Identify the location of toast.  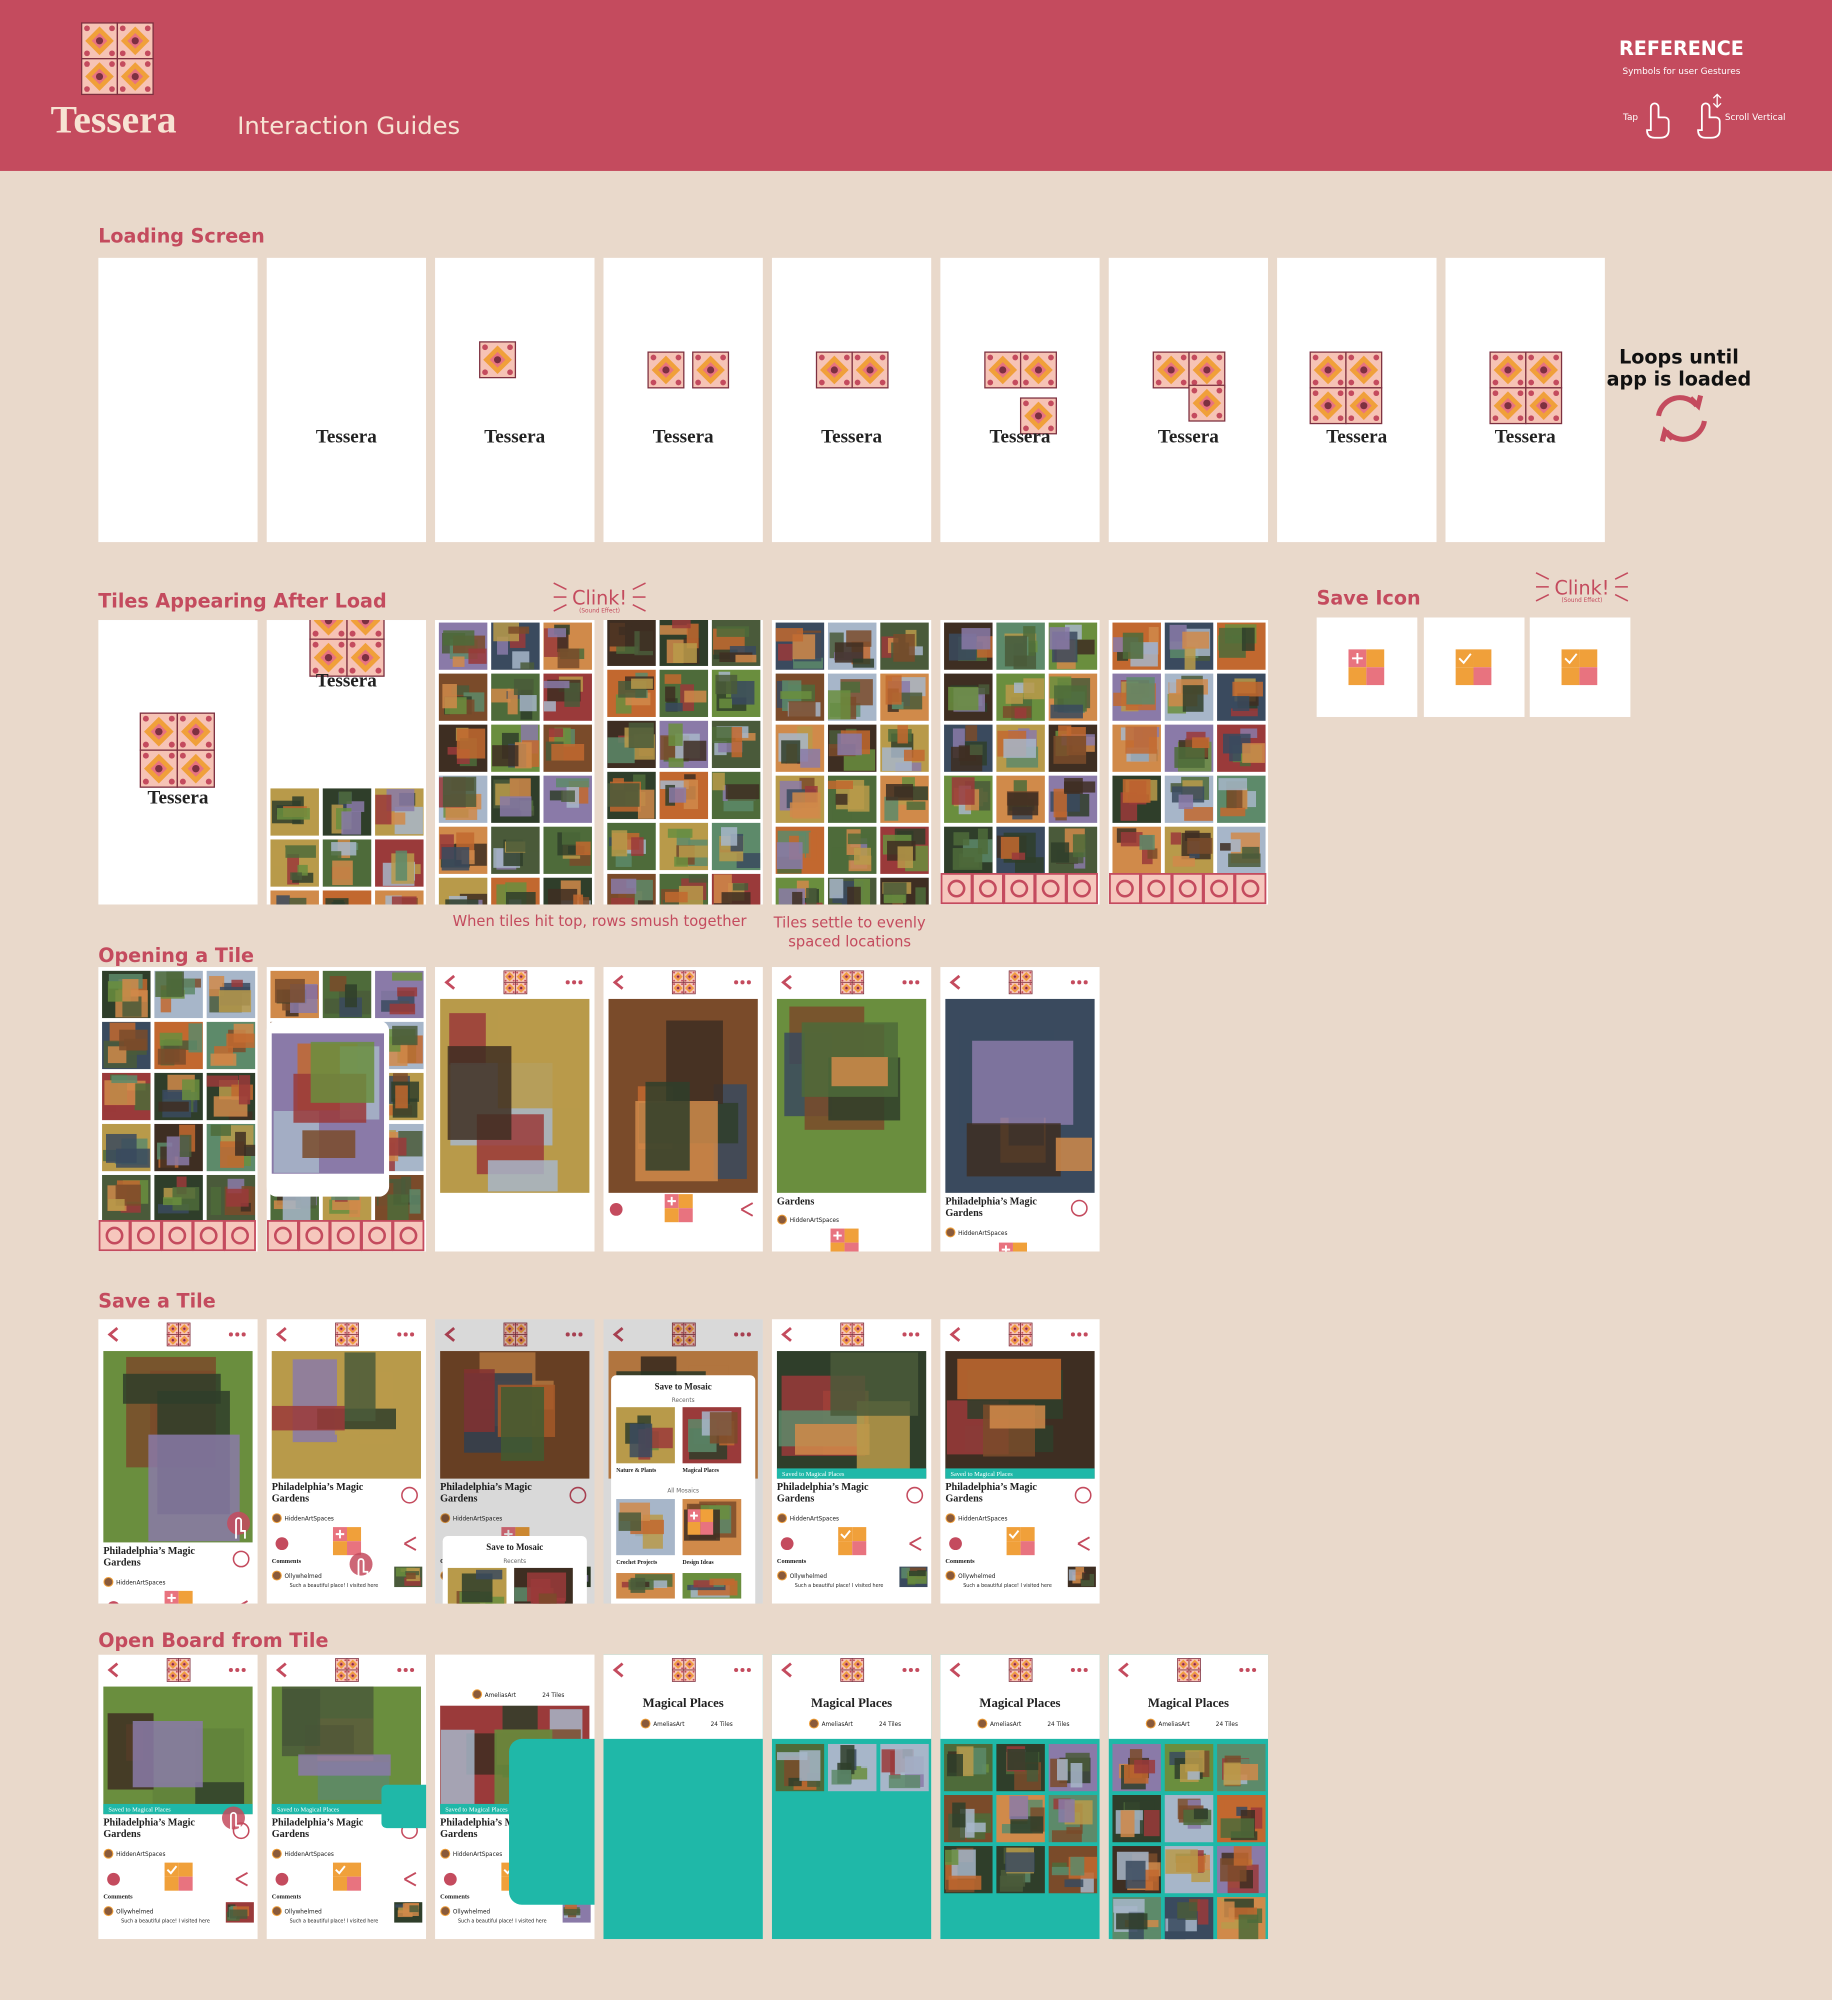
(346, 1809).